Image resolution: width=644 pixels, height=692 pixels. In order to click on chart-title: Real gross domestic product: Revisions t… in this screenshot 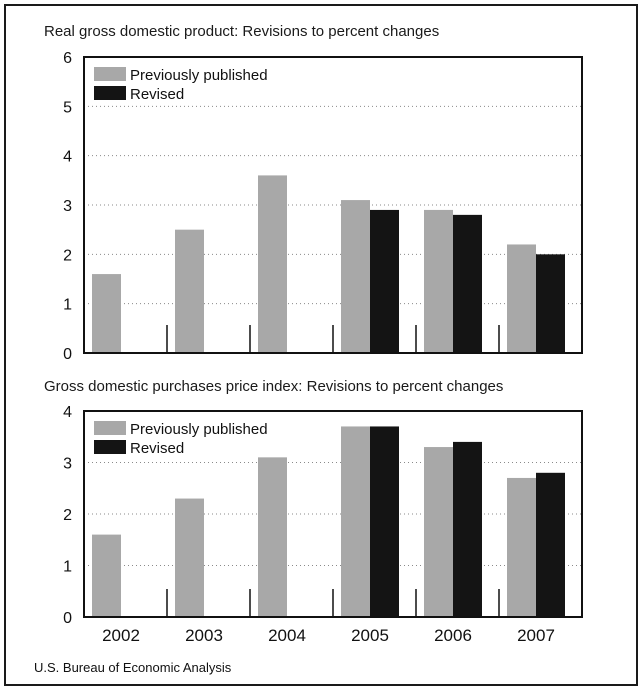, I will do `click(241, 31)`.